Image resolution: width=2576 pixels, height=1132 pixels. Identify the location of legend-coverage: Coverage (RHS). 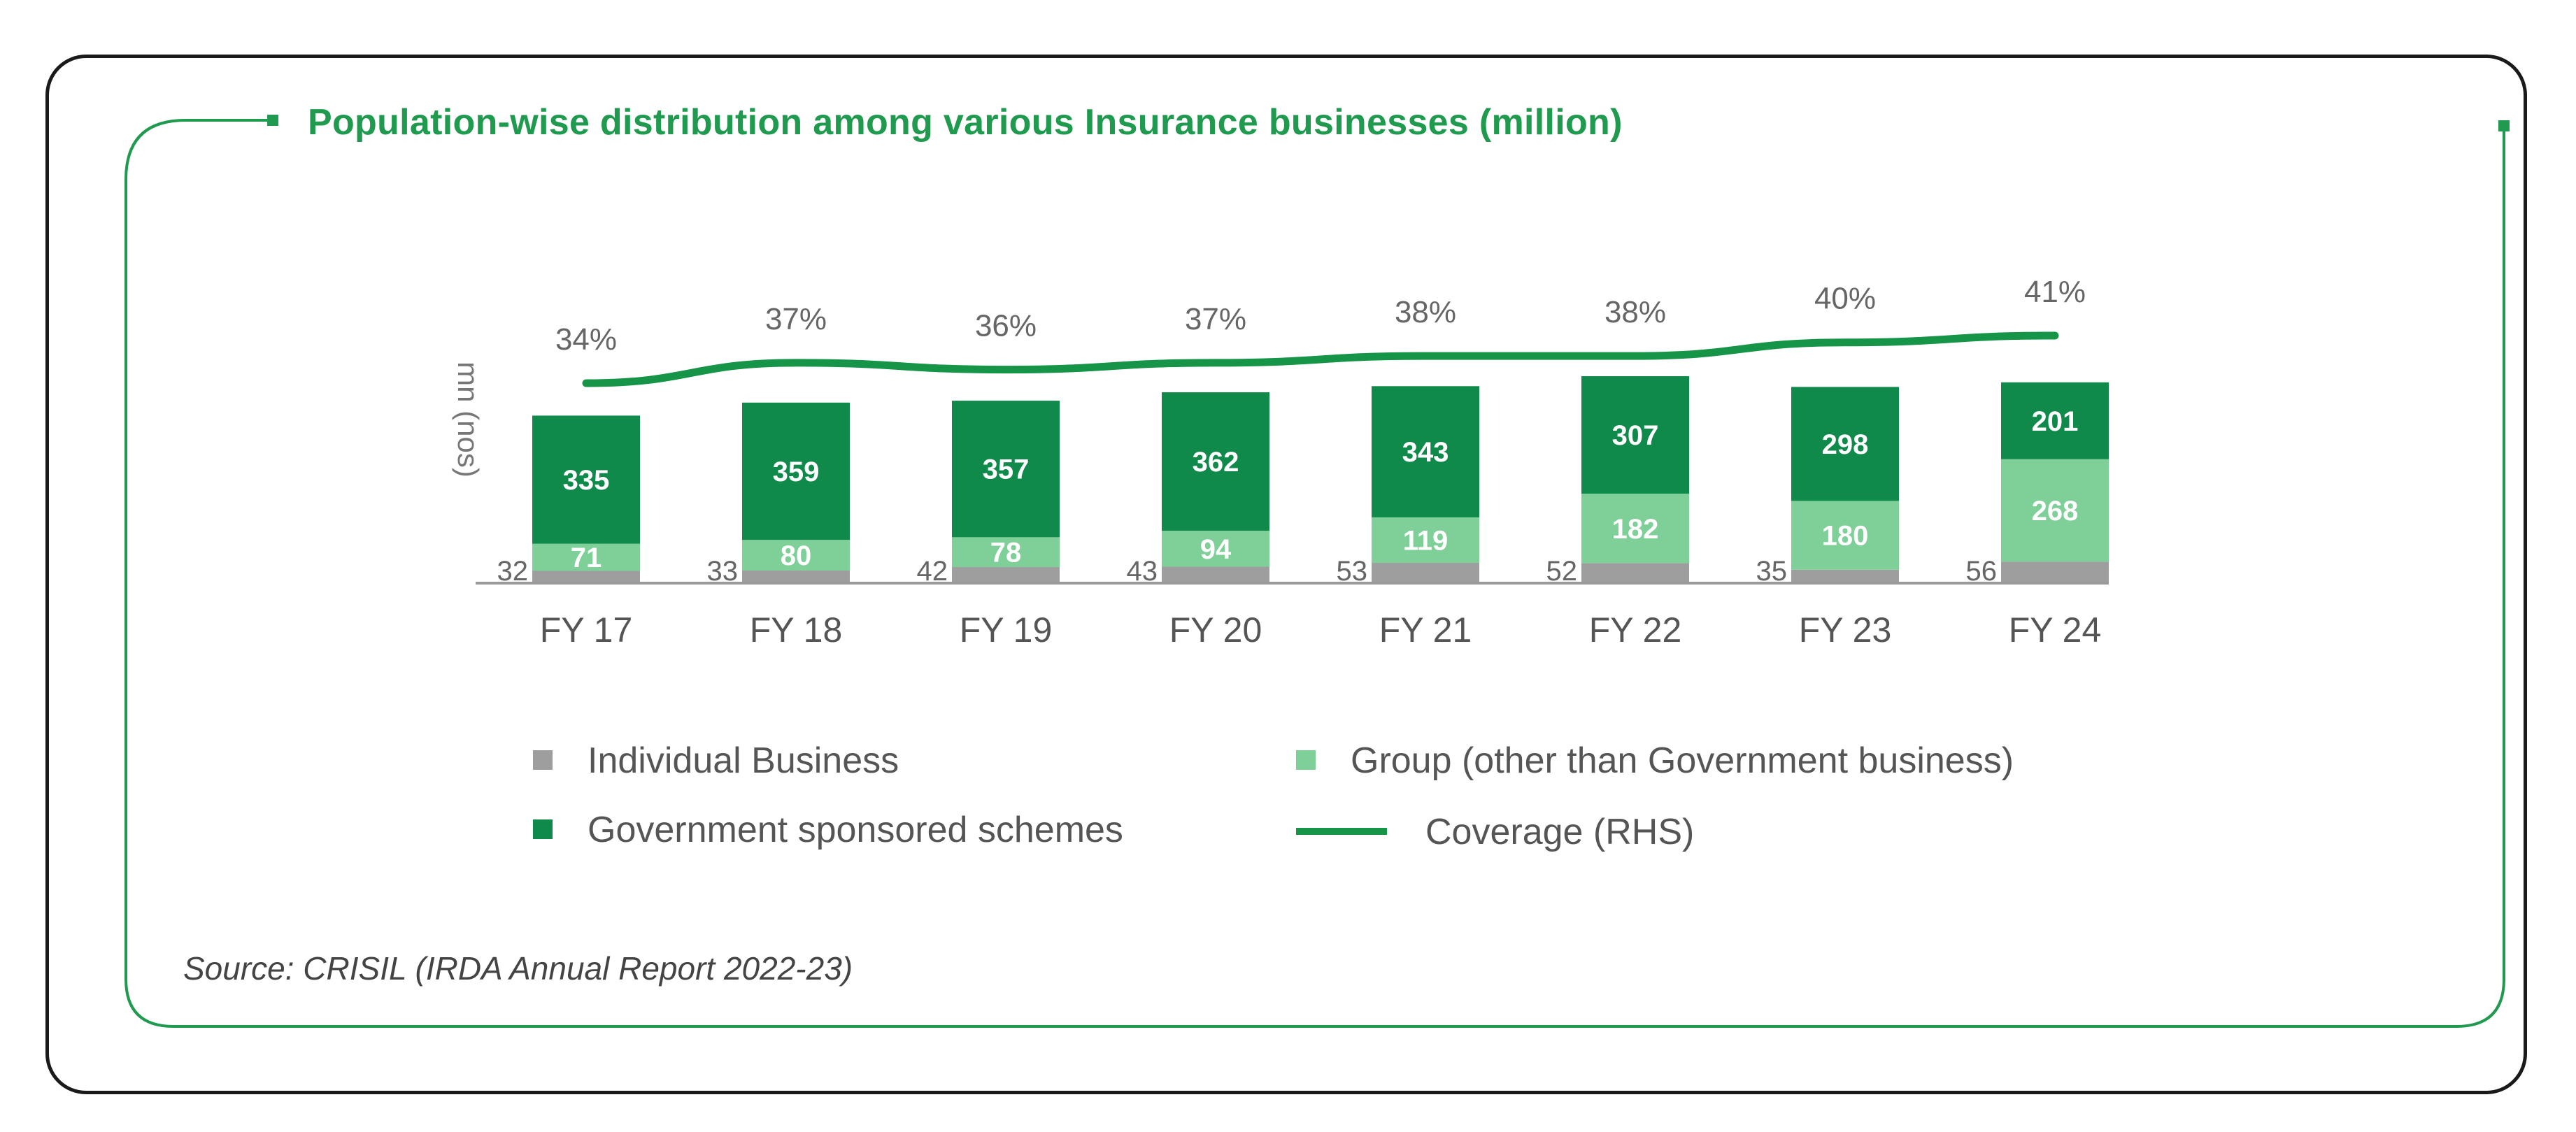
(1495, 832).